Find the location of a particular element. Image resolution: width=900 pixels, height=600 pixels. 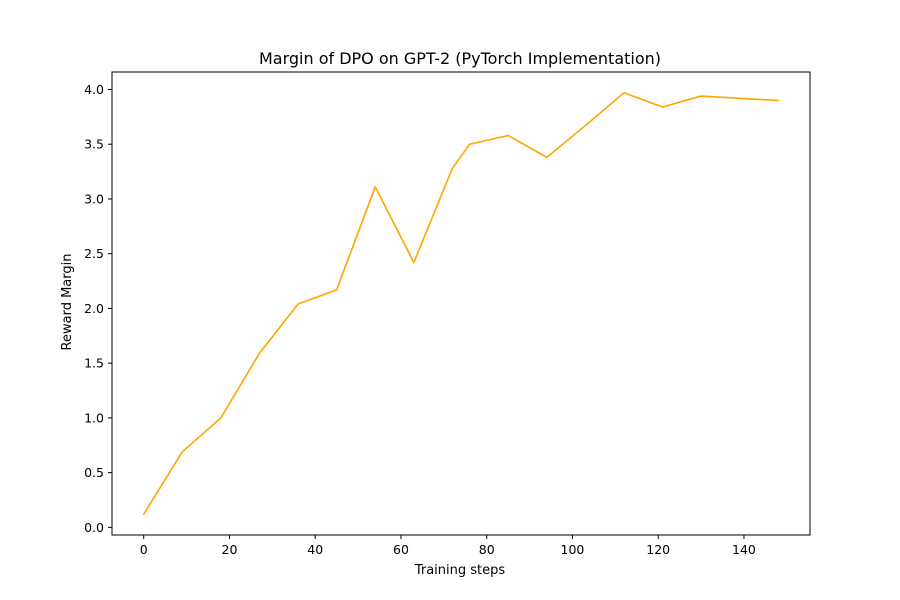

y-tick-label: 0.5 is located at coordinates (94, 472).